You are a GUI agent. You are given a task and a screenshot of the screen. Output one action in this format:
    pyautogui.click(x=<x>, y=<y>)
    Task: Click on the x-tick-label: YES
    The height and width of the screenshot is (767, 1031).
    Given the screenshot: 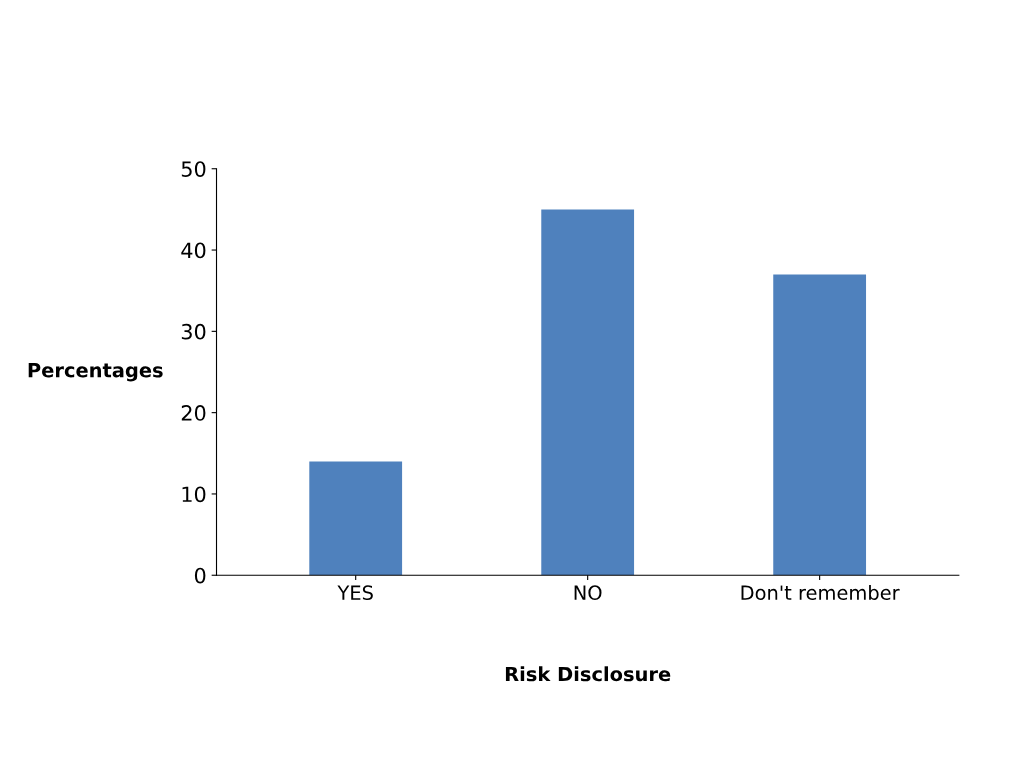 What is the action you would take?
    pyautogui.click(x=355, y=593)
    